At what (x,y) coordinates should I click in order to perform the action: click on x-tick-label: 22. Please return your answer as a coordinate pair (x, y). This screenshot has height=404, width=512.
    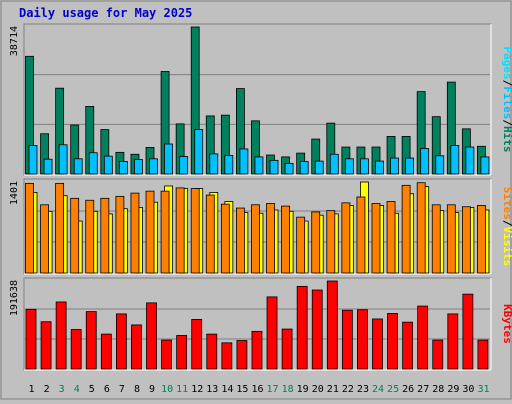
    Looking at the image, I should click on (348, 389).